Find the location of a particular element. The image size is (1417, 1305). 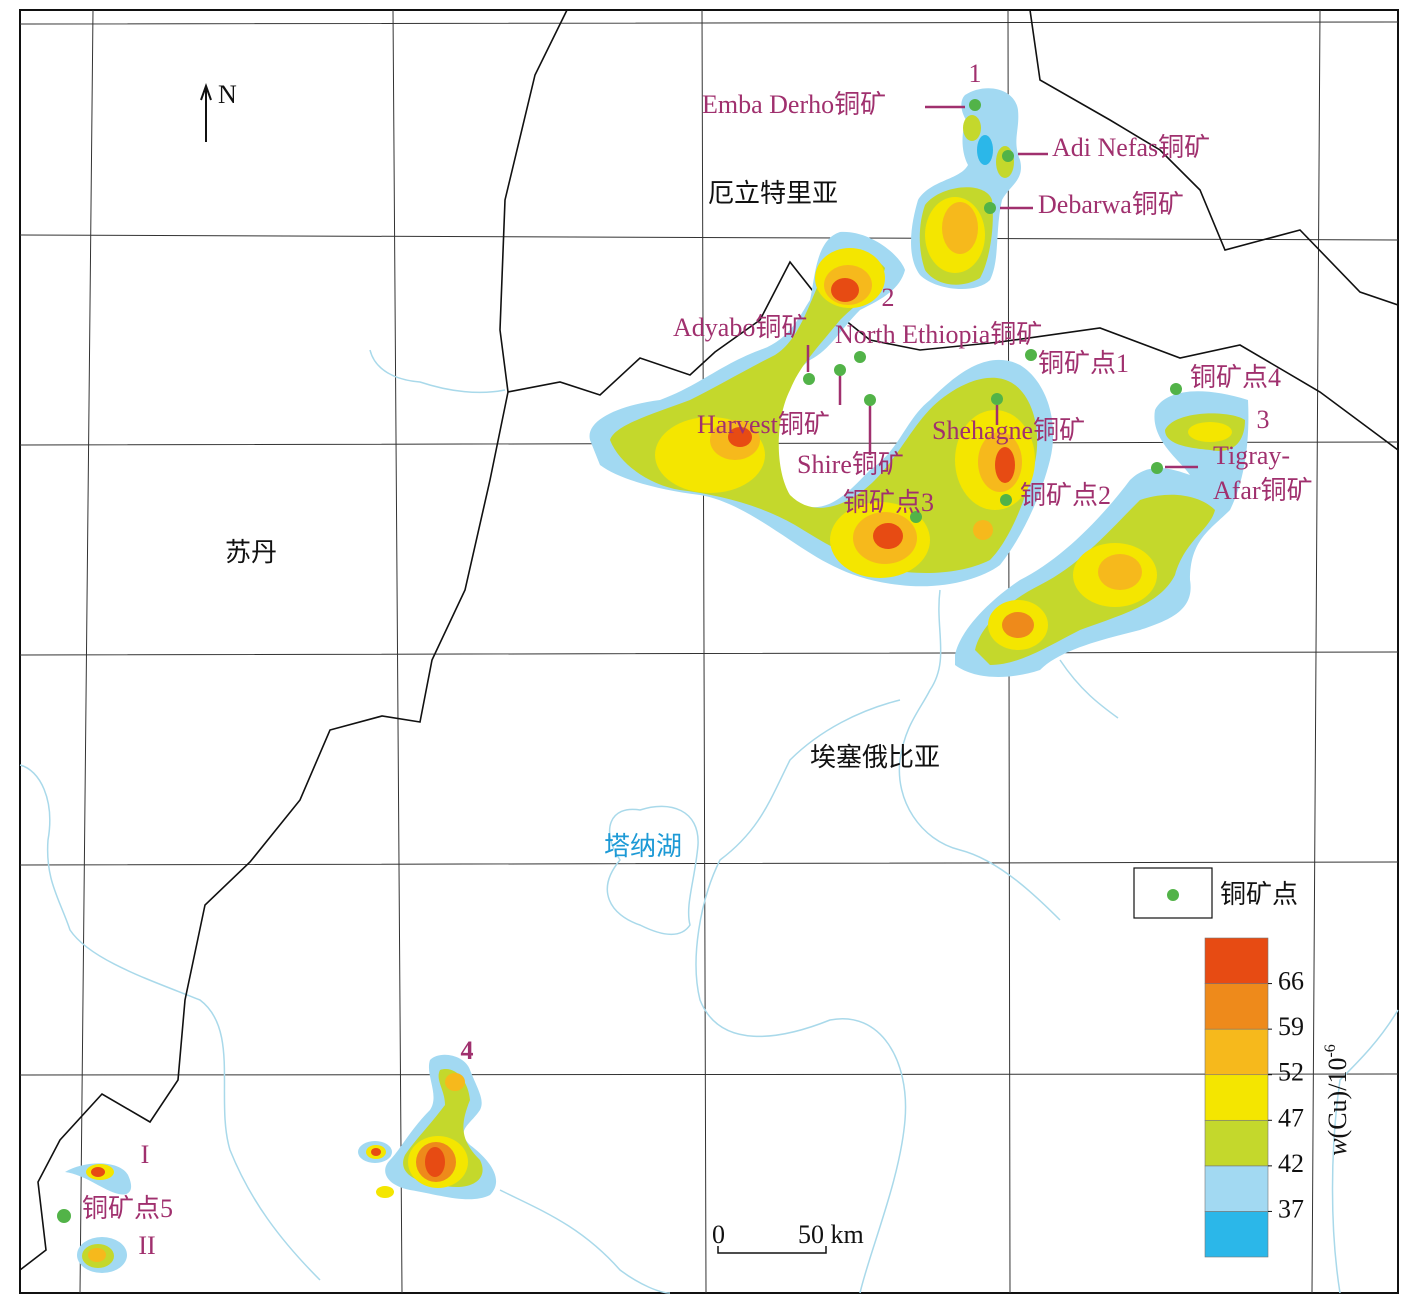

legend-tick-label: 47 is located at coordinates (1291, 1117).